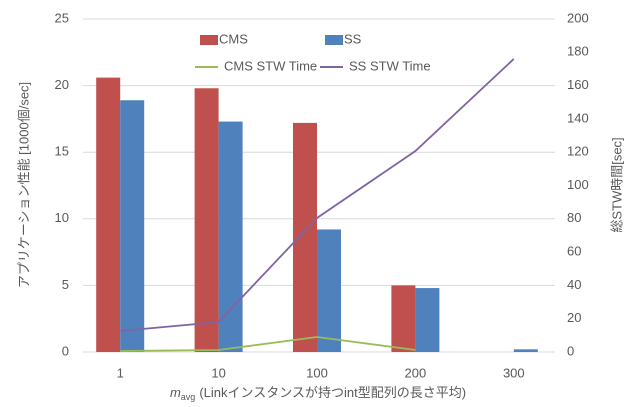 The height and width of the screenshot is (407, 638). Describe the element at coordinates (616, 184) in the screenshot. I see `y2-axis-label: 総STW時間[sec]` at that location.